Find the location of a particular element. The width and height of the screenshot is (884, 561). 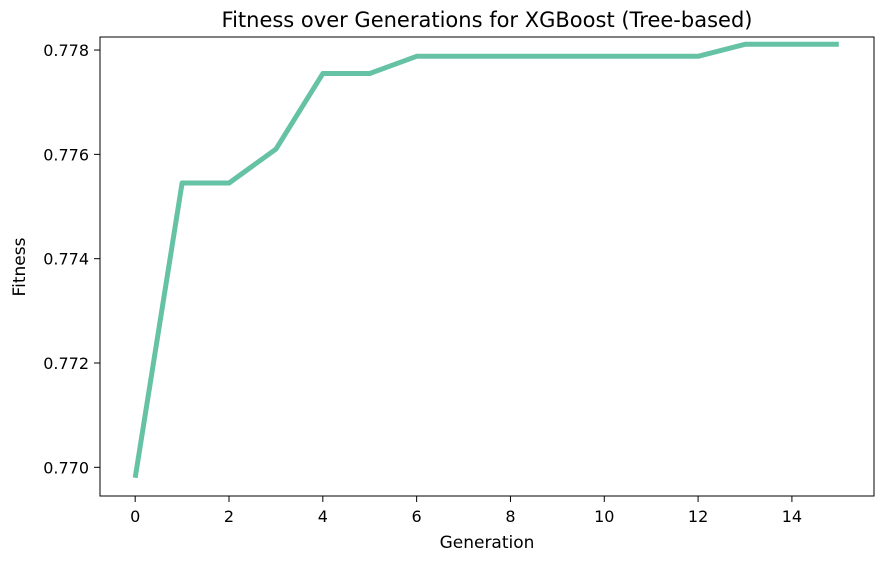

y-tick-label: 0.772 is located at coordinates (66, 363).